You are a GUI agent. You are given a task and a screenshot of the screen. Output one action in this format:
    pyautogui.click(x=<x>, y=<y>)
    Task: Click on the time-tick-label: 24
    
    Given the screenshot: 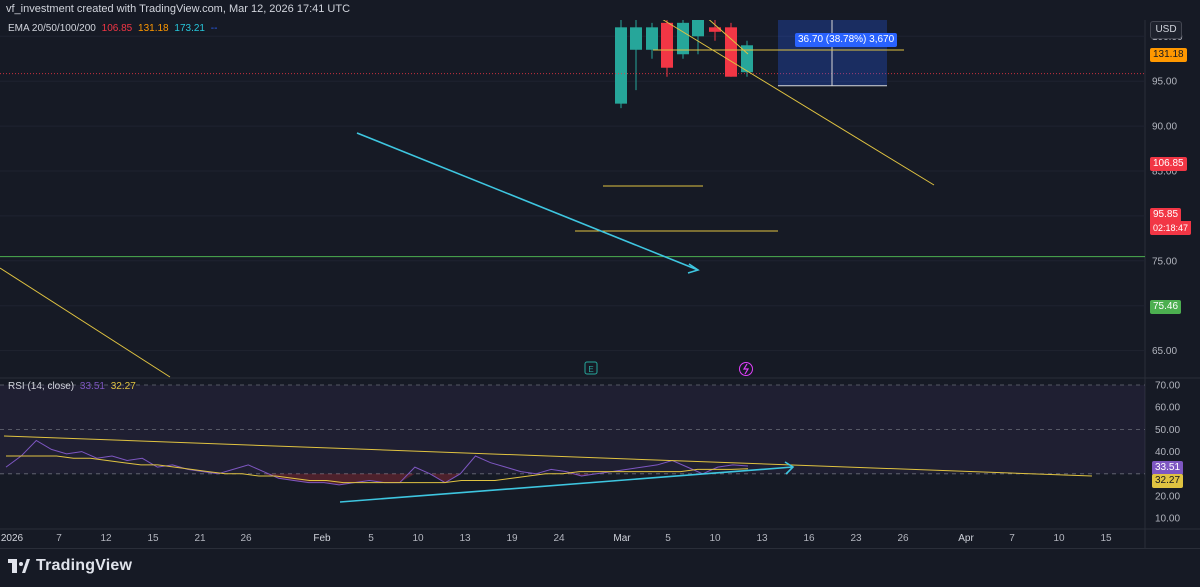 What is the action you would take?
    pyautogui.click(x=559, y=538)
    